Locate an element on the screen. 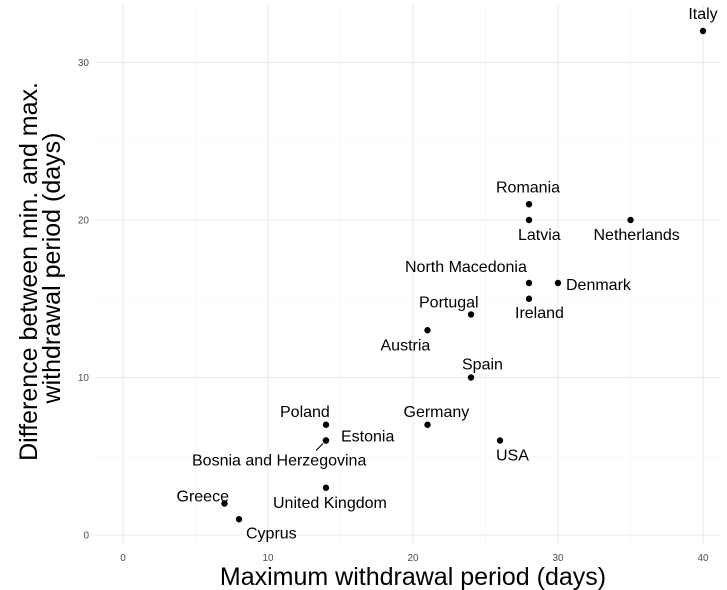 The width and height of the screenshot is (727, 590). point-ireland is located at coordinates (529, 298).